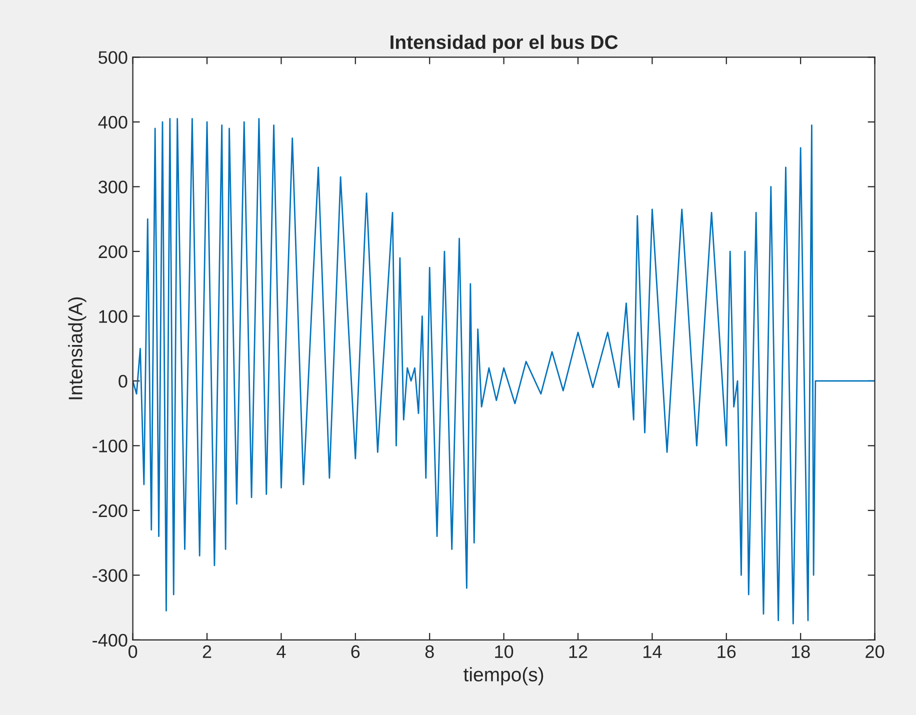  What do you see at coordinates (727, 651) in the screenshot?
I see `x-tick-label: 16` at bounding box center [727, 651].